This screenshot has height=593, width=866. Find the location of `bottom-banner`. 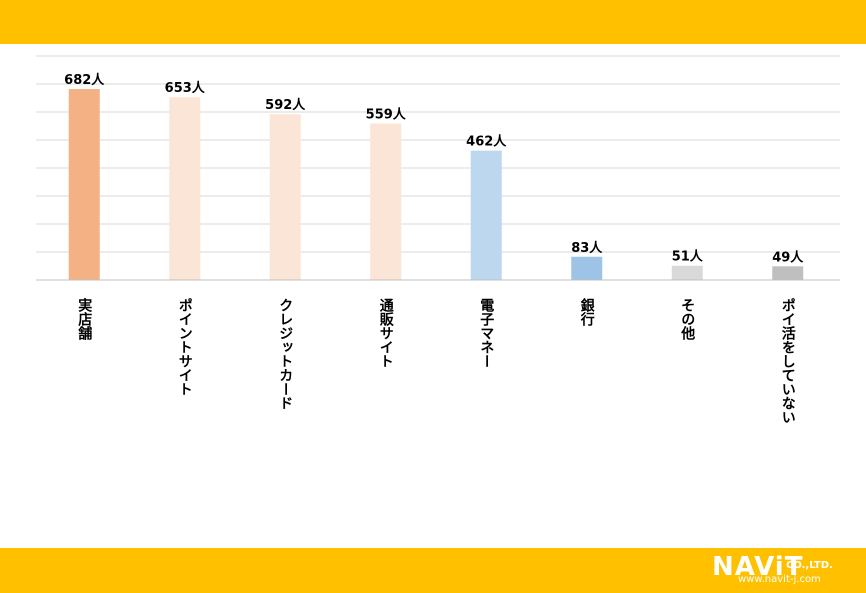

bottom-banner is located at coordinates (433, 570).